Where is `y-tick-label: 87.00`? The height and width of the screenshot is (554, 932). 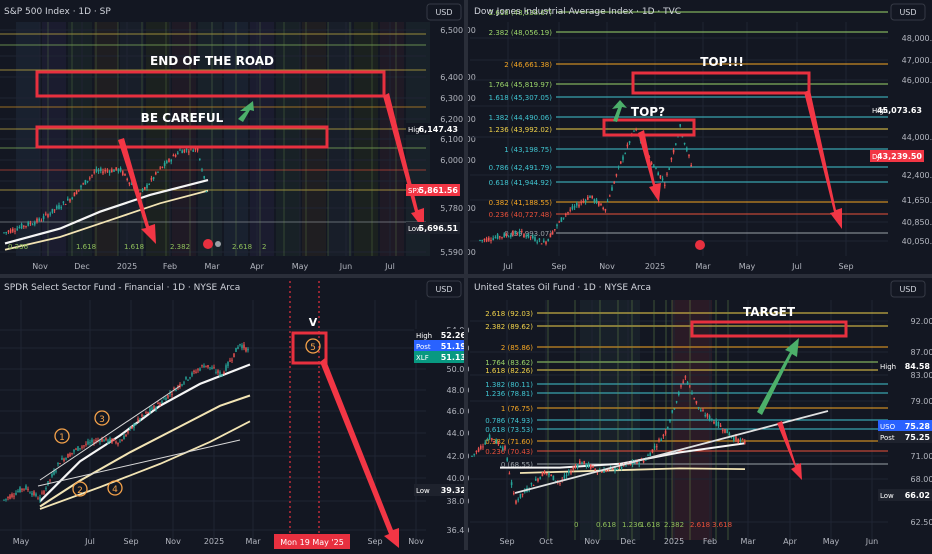
y-tick-label: 87.00 is located at coordinates (921, 352).